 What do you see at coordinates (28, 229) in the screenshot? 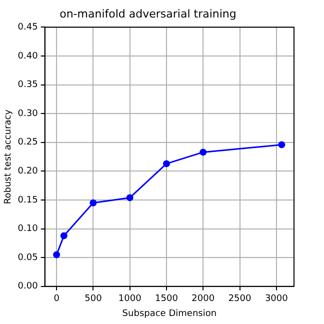
I see `y-tick-label: 0.10` at bounding box center [28, 229].